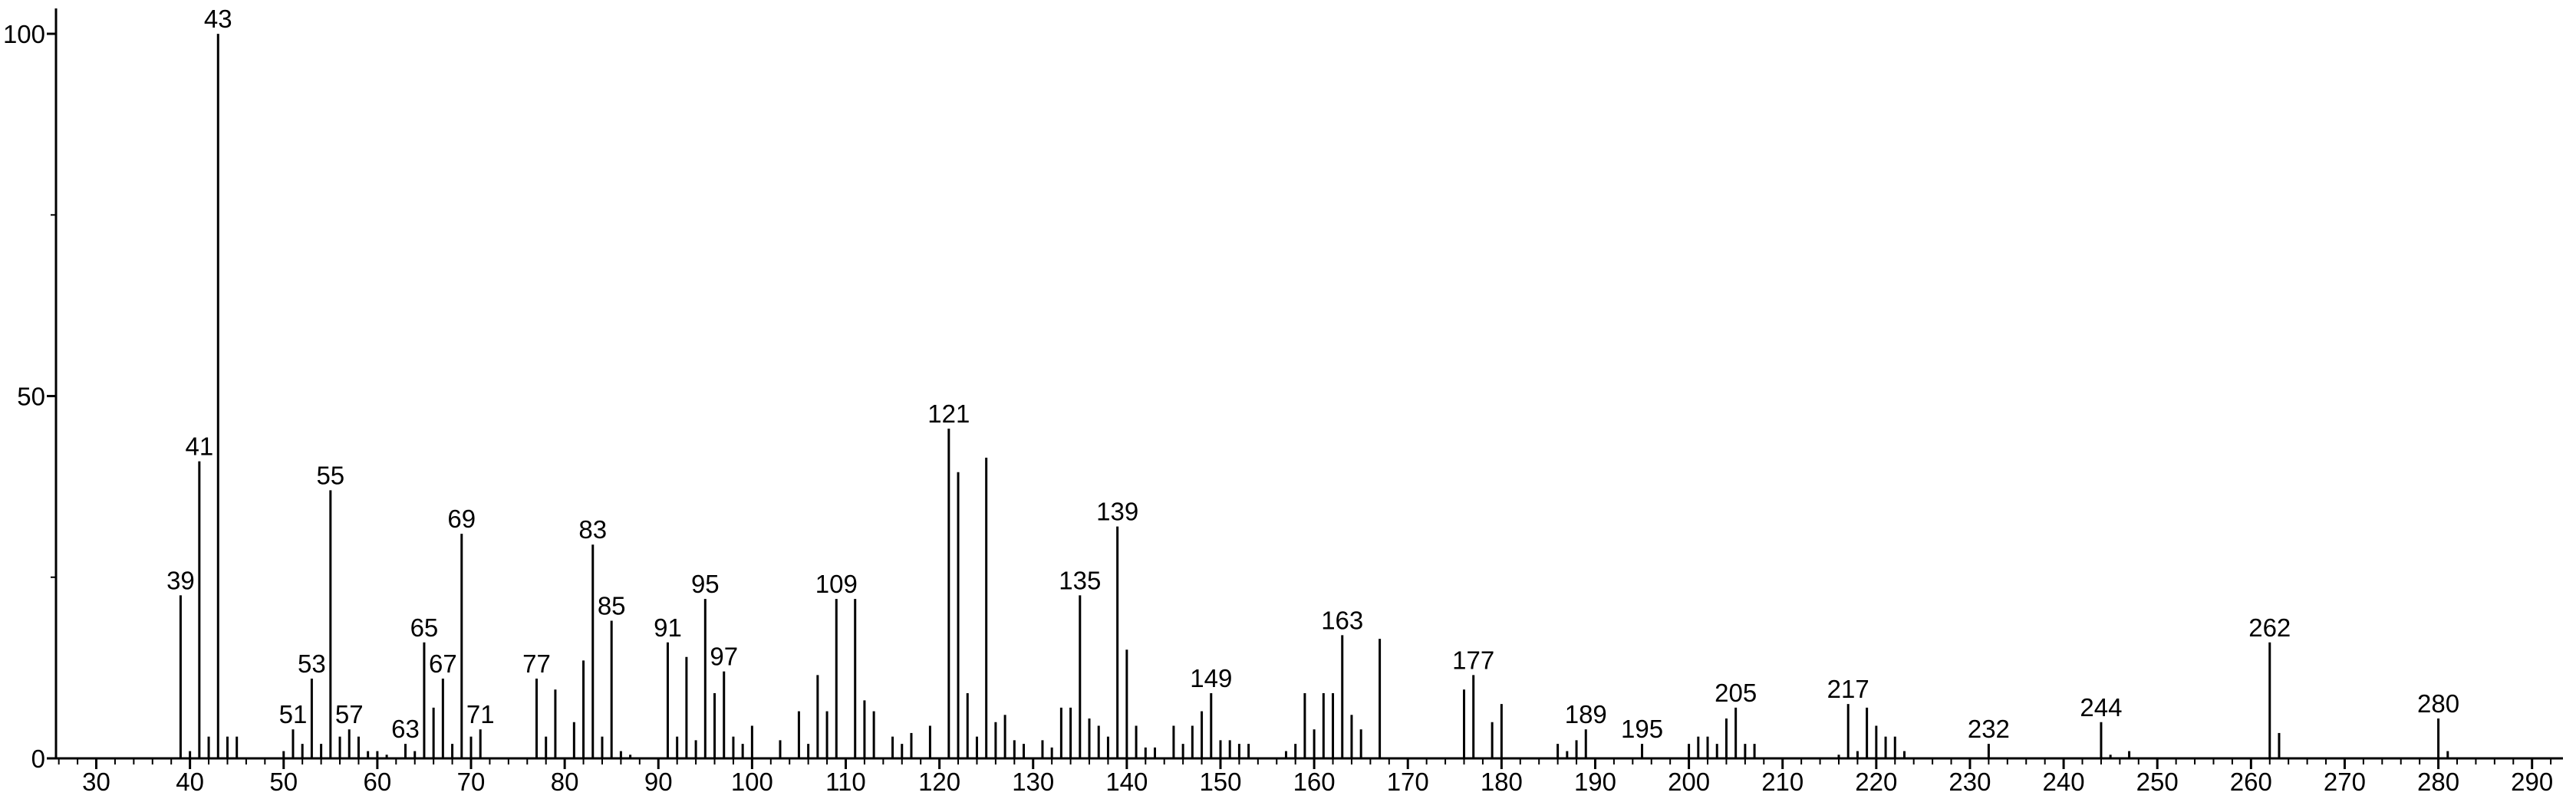 Image resolution: width=2576 pixels, height=799 pixels. Describe the element at coordinates (536, 663) in the screenshot. I see `peak-label: 77` at that location.